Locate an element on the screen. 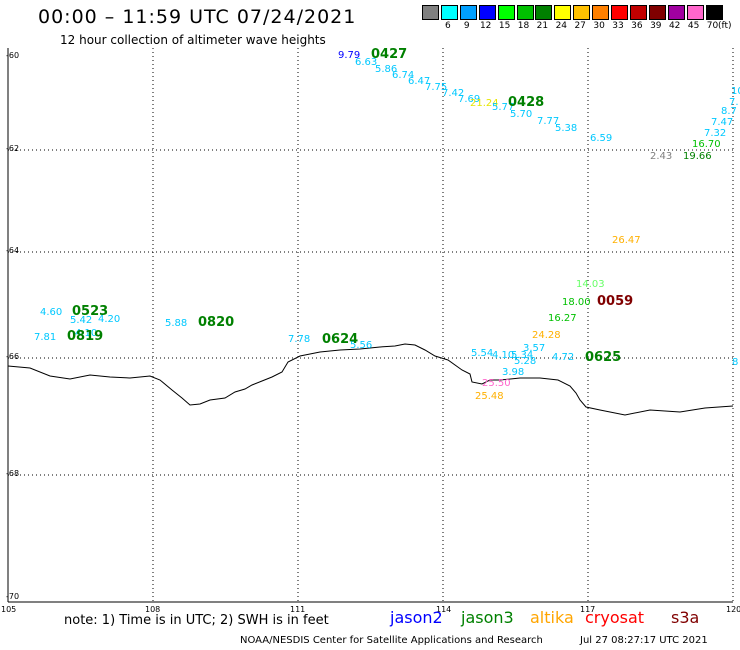 This screenshot has width=740, height=650. color-scale-label: 18 is located at coordinates (523, 26).